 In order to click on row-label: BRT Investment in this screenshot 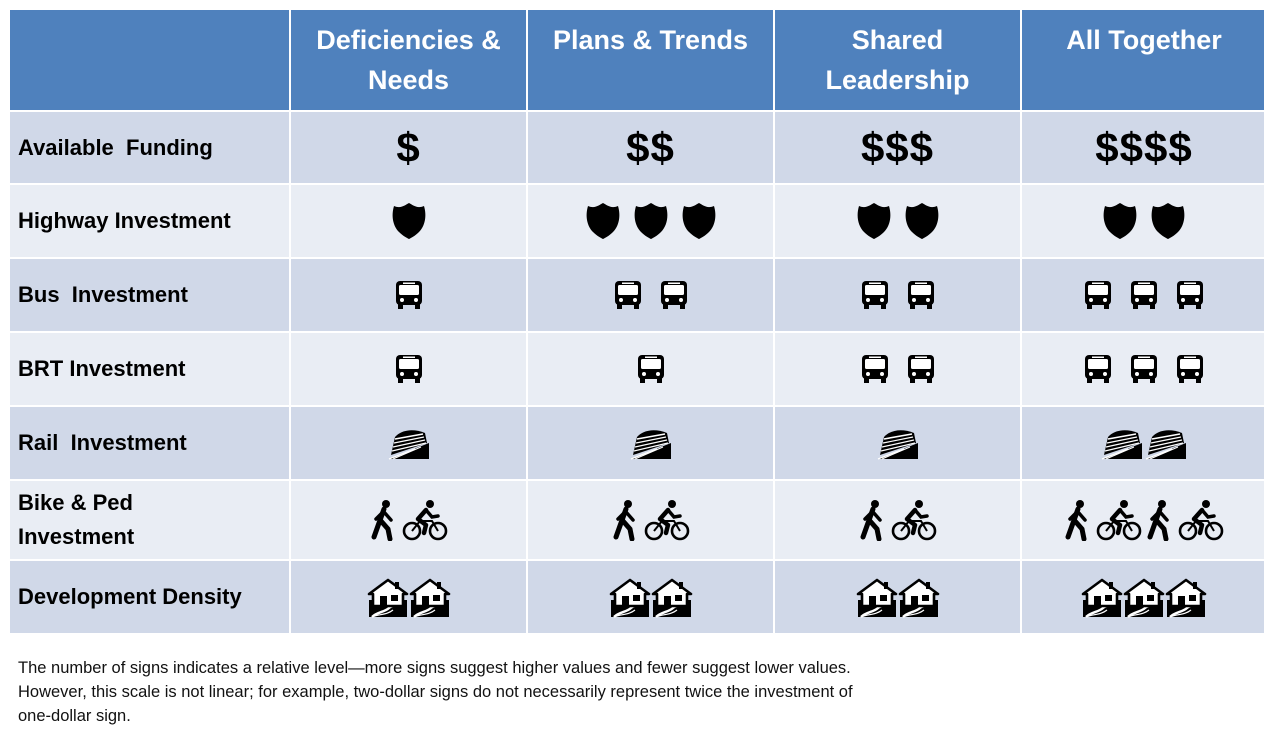, I will do `click(149, 369)`.